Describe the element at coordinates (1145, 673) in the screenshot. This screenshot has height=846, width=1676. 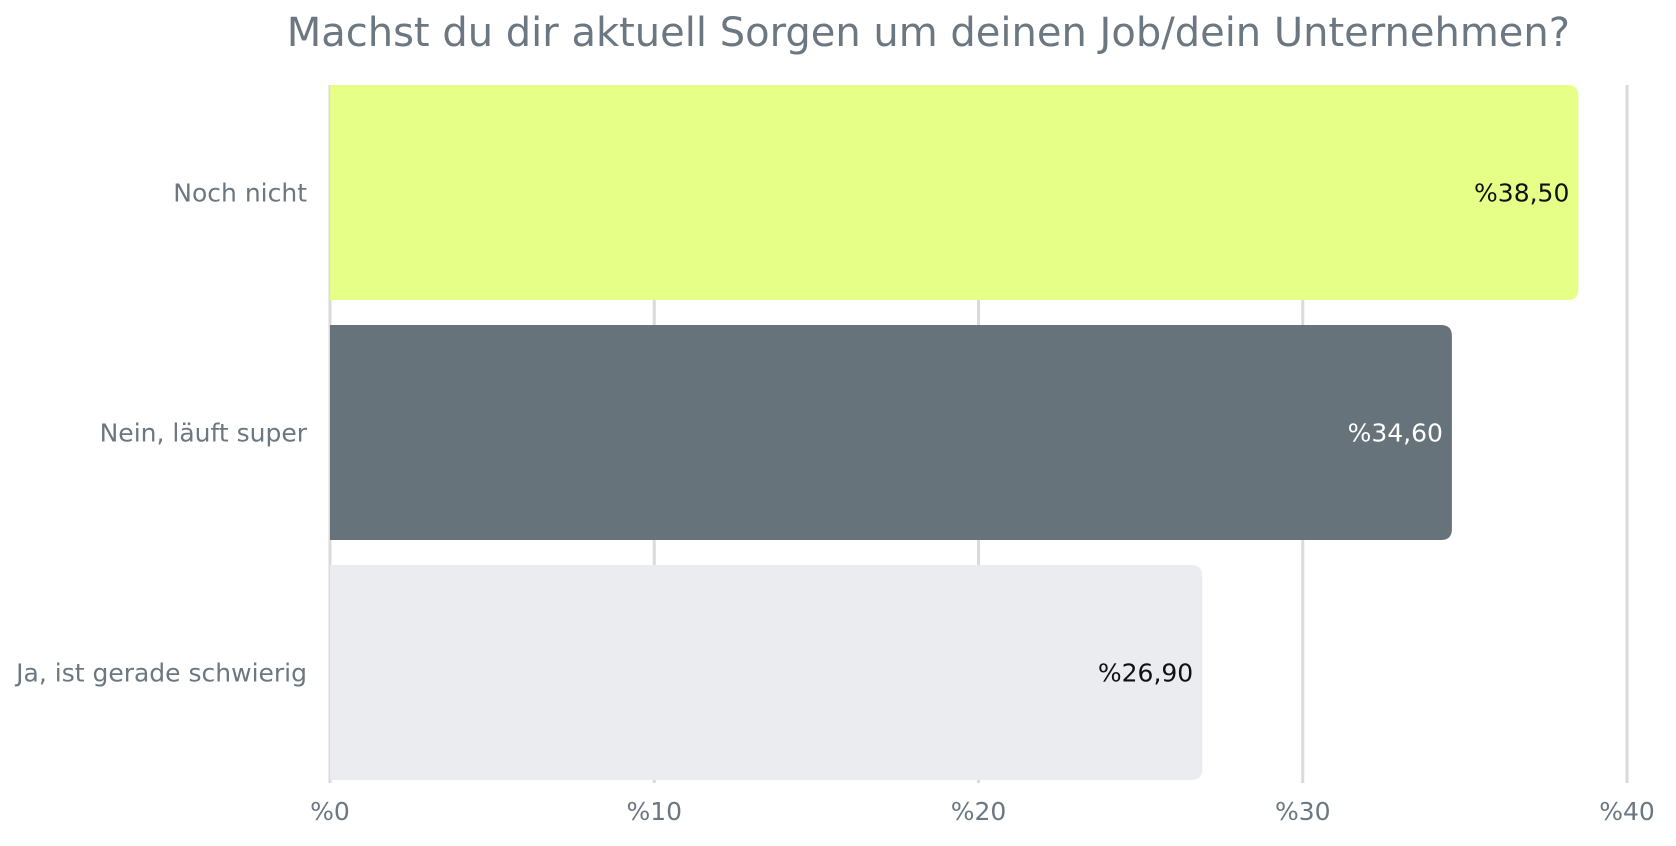
I see `value-label-3: %26,90` at that location.